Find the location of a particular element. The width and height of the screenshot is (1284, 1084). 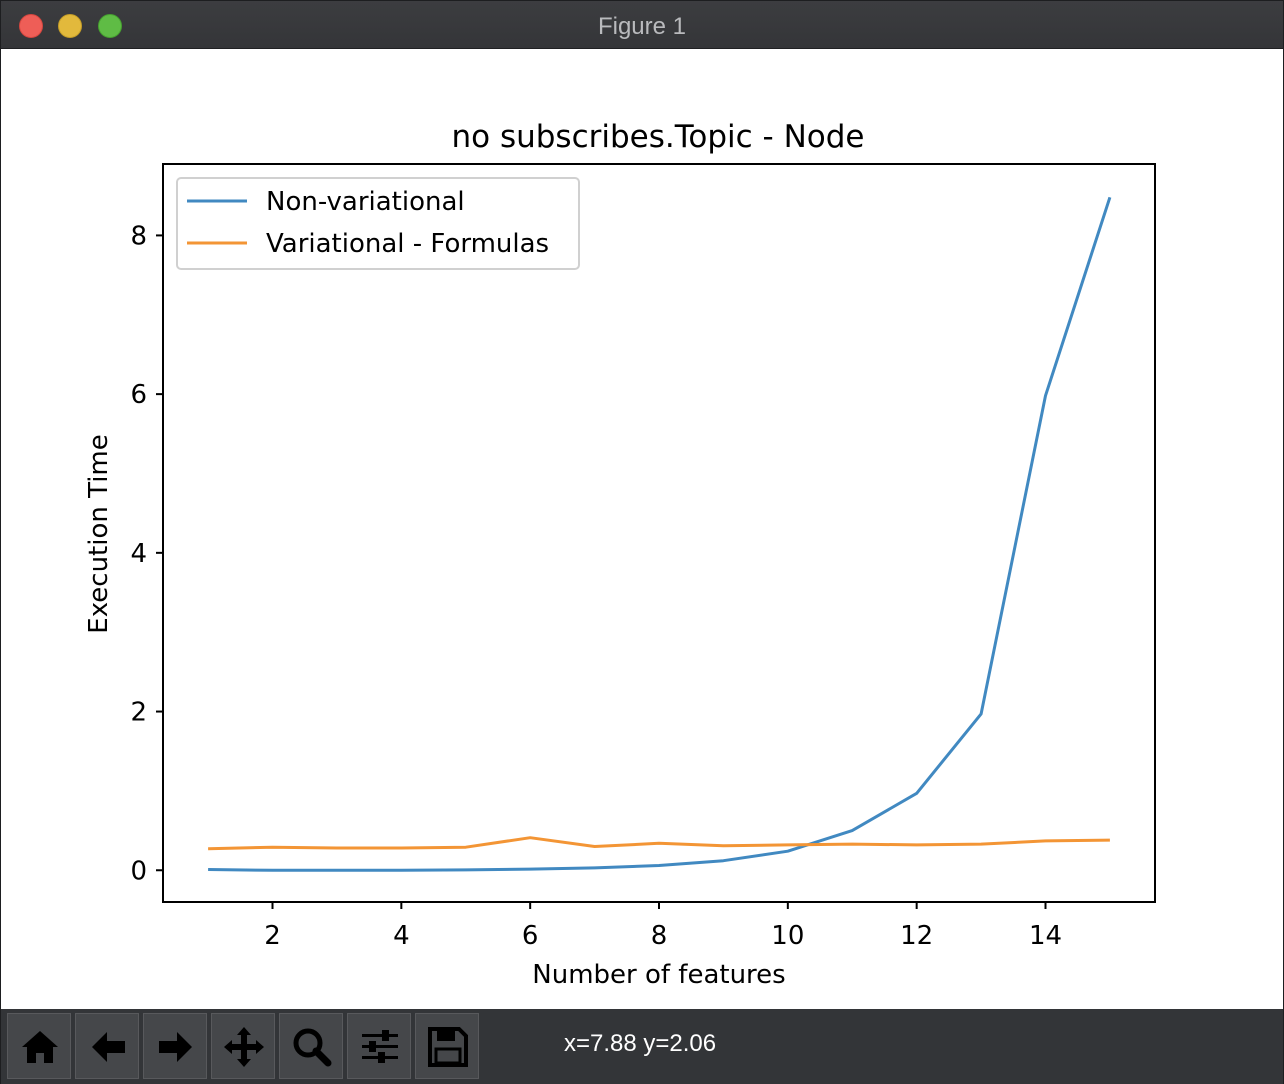

legend-box is located at coordinates (378, 223).